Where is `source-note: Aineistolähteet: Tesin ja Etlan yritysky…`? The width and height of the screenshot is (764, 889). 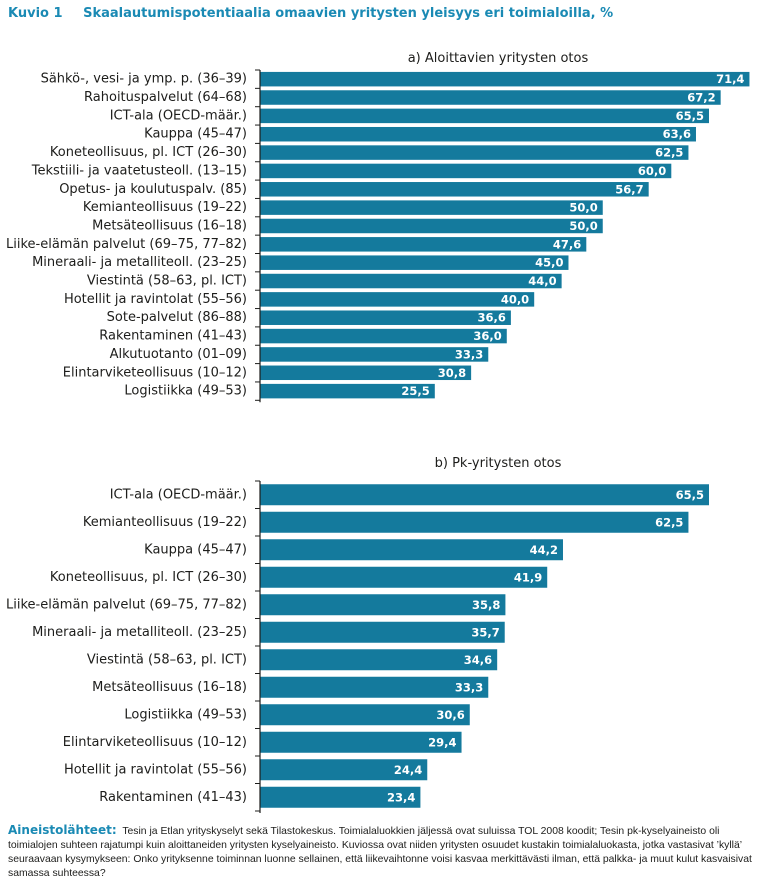 source-note: Aineistolähteet: Tesin ja Etlan yritysky… is located at coordinates (383, 852).